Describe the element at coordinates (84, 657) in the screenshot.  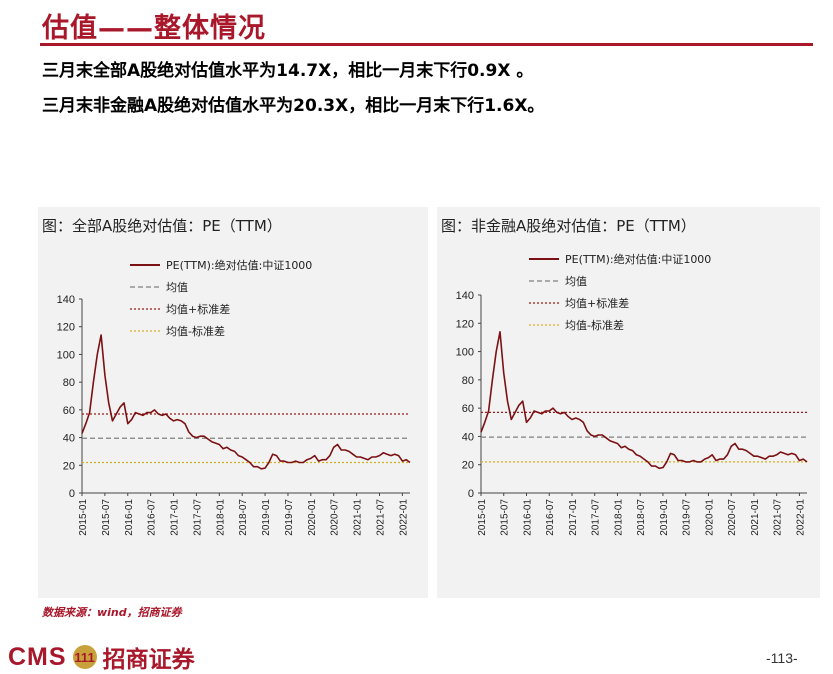
I see `brand-emblem-icon: 111` at that location.